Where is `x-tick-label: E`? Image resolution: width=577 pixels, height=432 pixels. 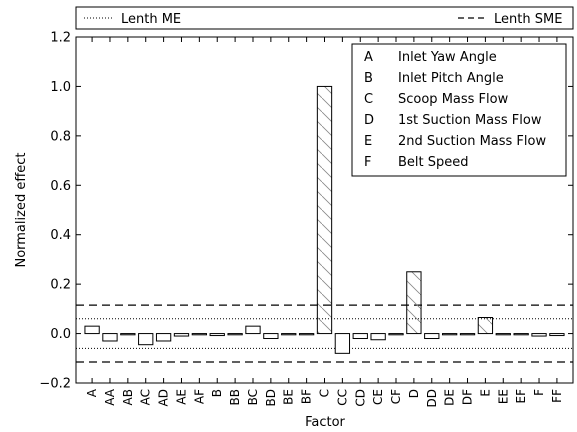
x-tick-label: E is located at coordinates (485, 393).